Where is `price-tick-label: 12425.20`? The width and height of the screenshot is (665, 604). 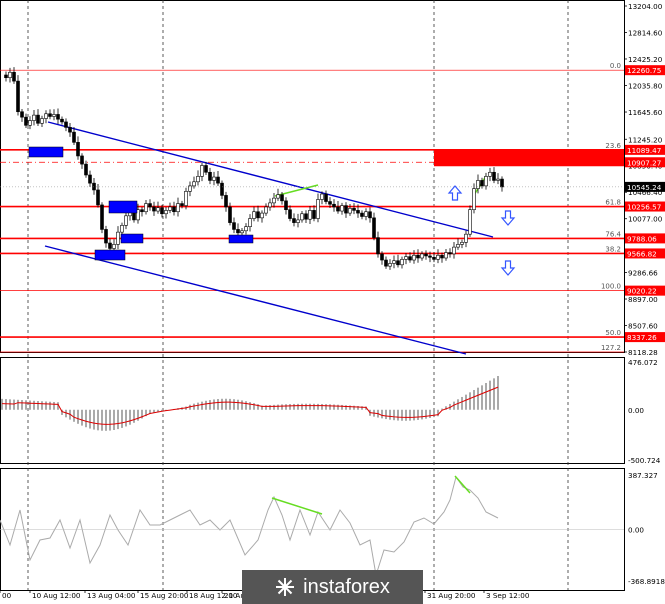 price-tick-label: 12425.20 is located at coordinates (645, 59).